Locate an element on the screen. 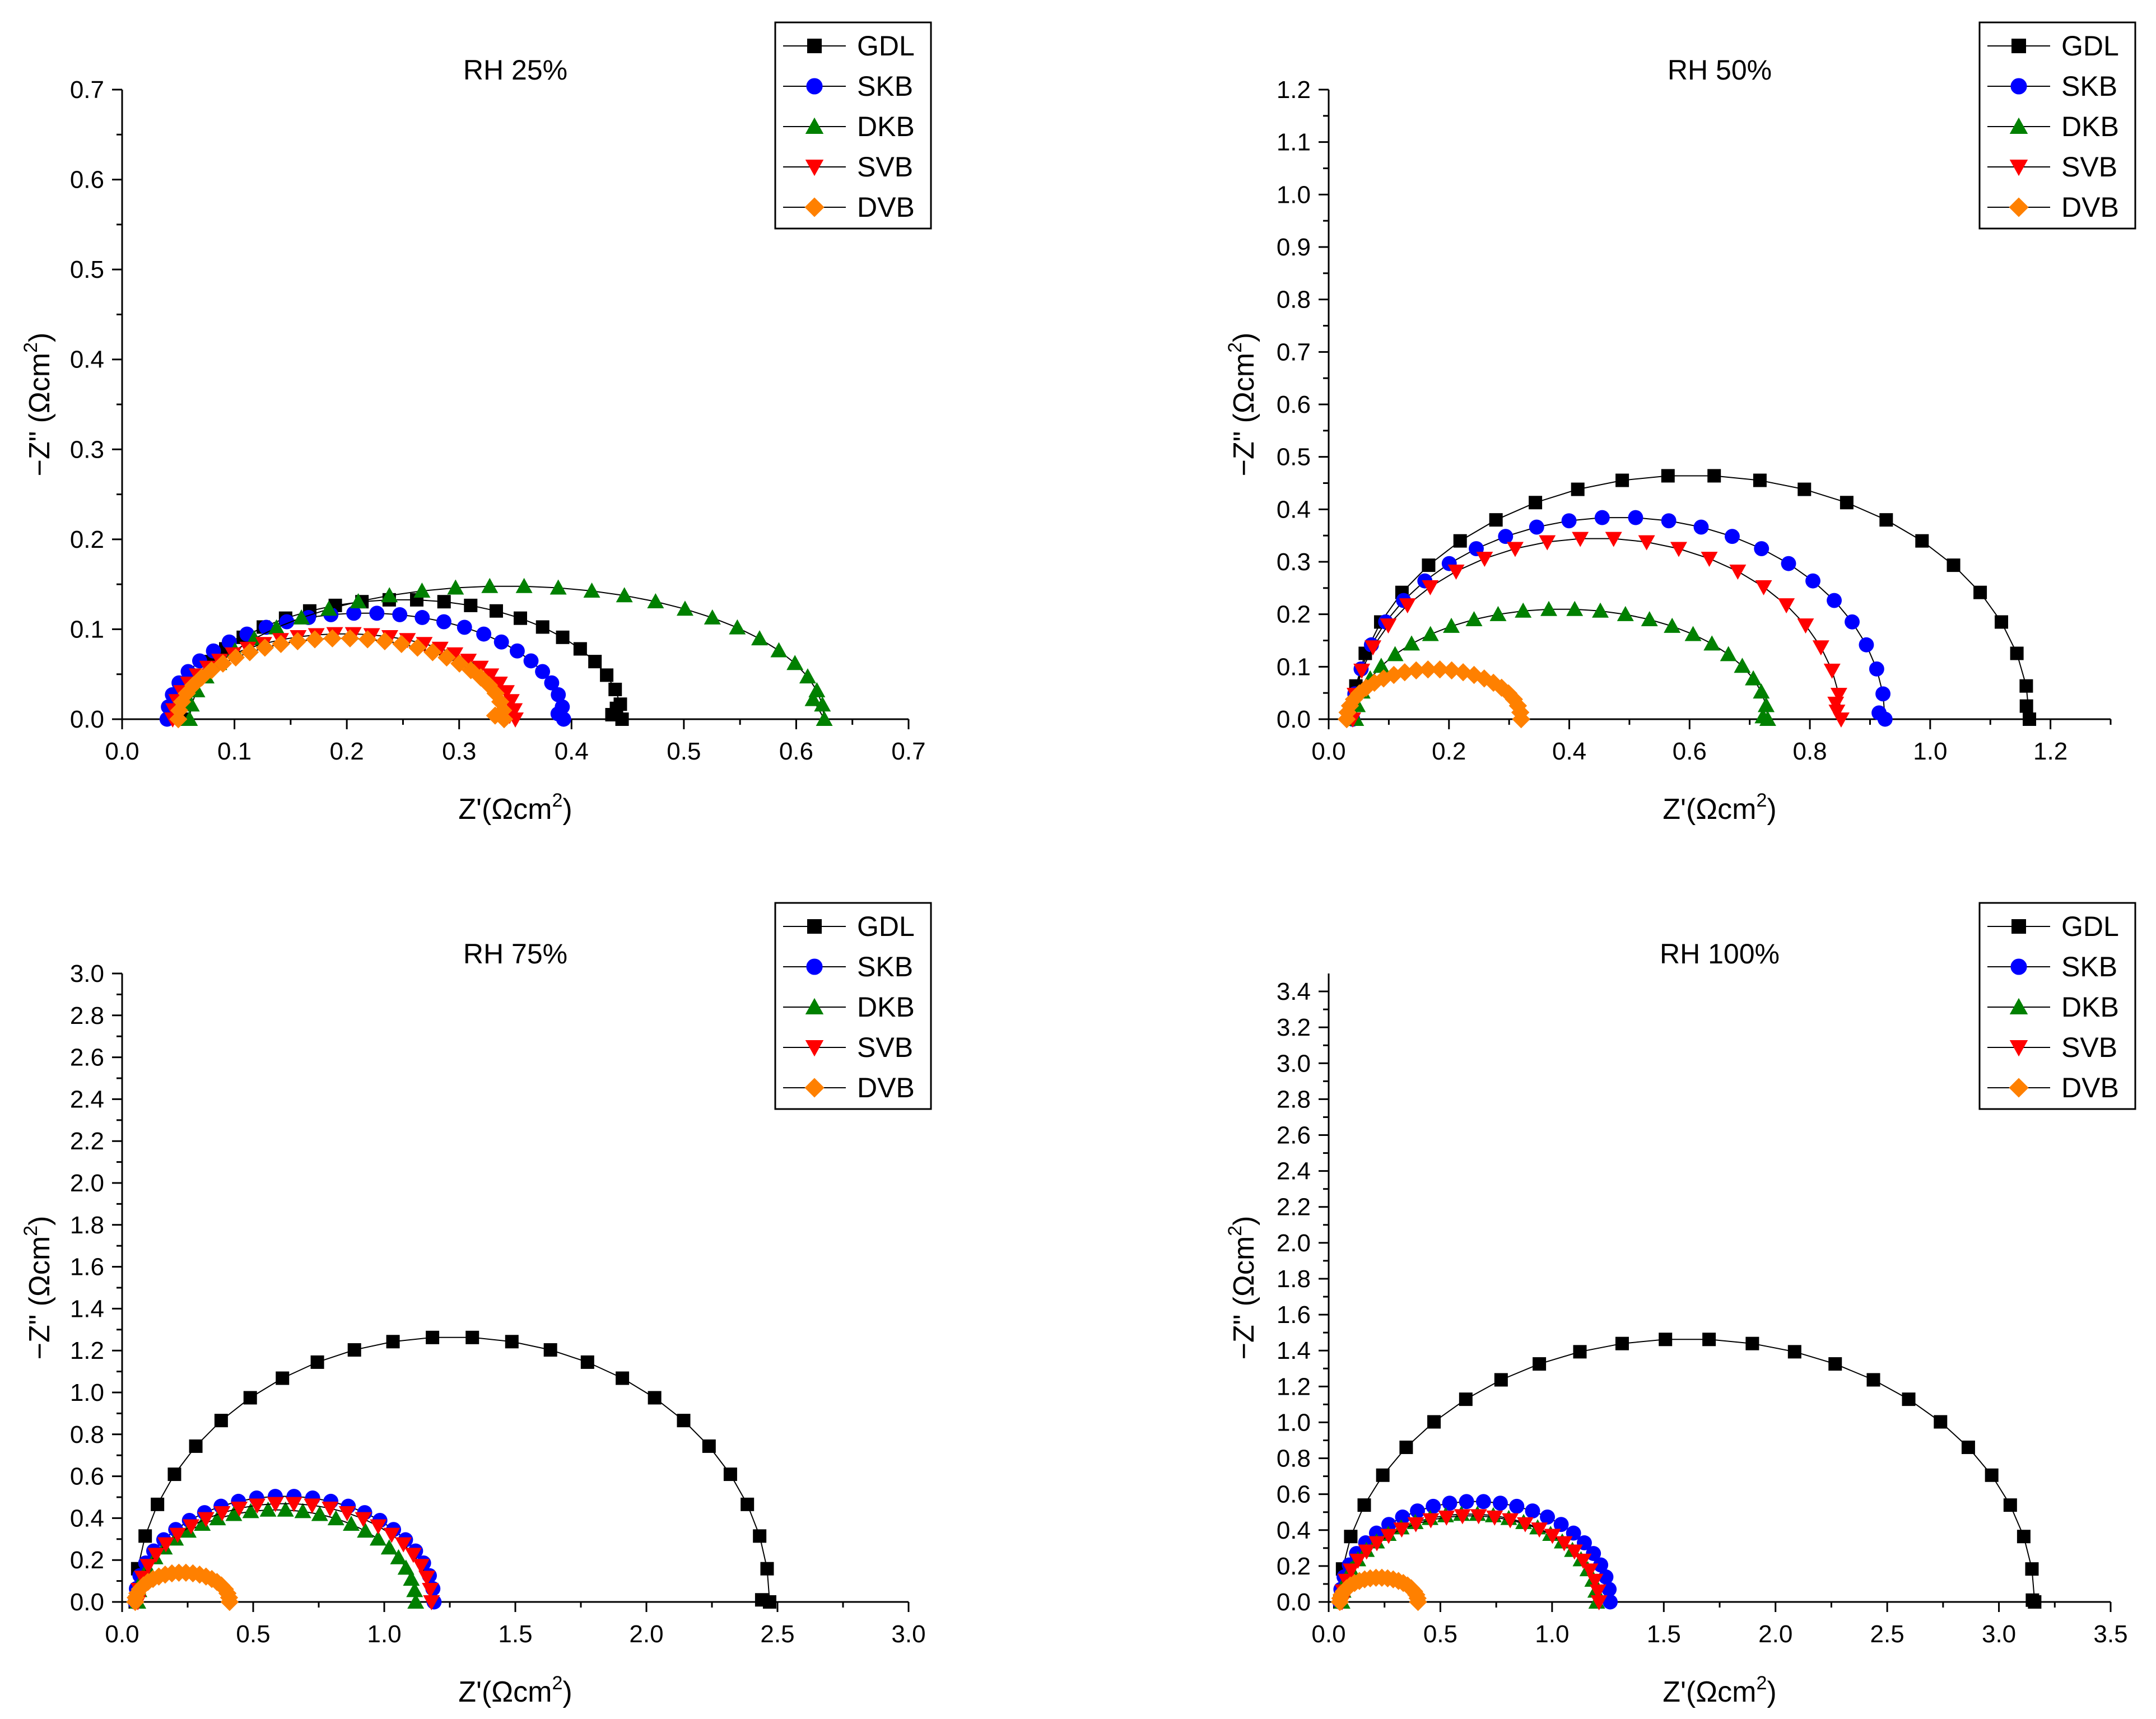  legend-item-dkb: DKB is located at coordinates (849, 126).